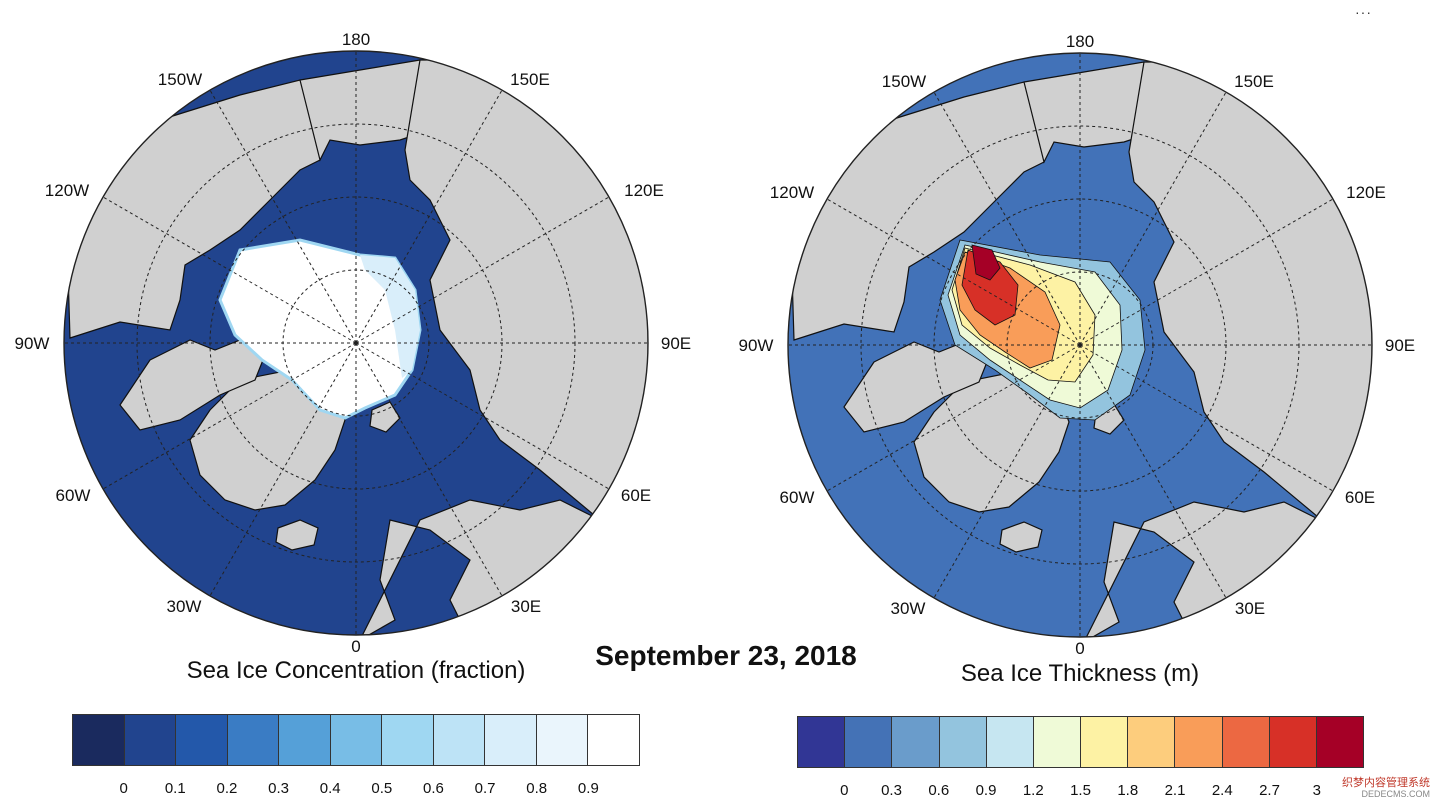 The image size is (1440, 804). I want to click on colorbar-tick-label: 1.2, so click(1033, 790).